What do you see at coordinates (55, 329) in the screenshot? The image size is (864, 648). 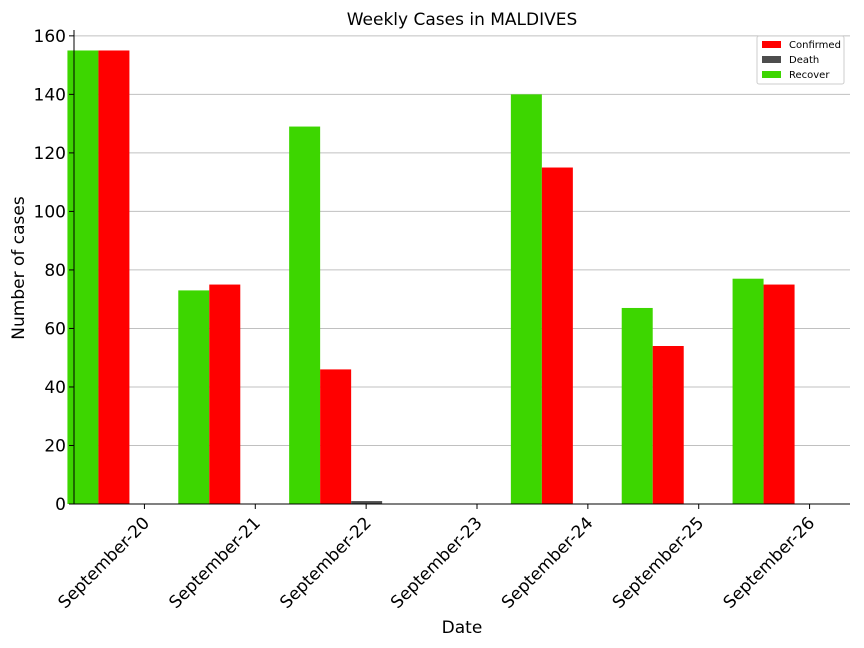 I see `y-tick-label: 60` at bounding box center [55, 329].